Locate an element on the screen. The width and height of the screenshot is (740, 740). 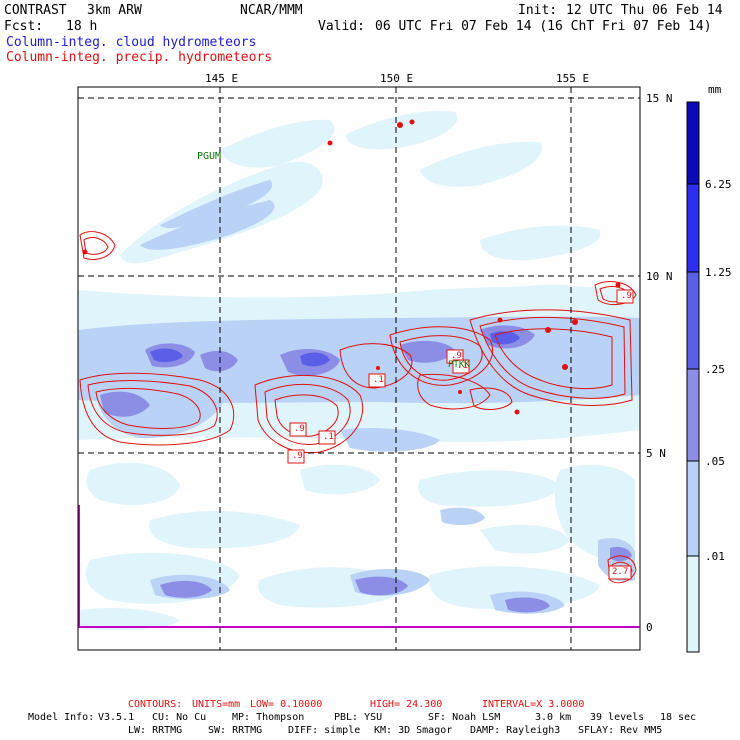
contours-units: UNITS=mm is located at coordinates (216, 704).